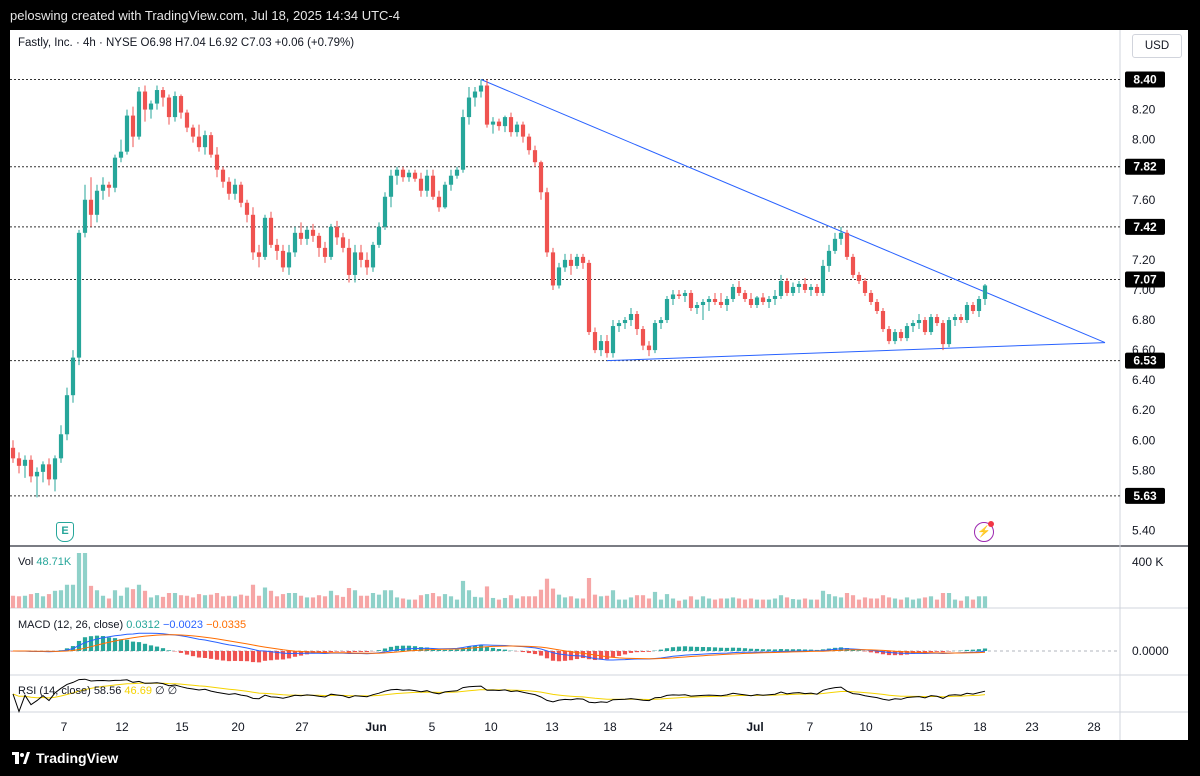 This screenshot has width=1200, height=776. I want to click on footer-bar: TradingView, so click(600, 758).